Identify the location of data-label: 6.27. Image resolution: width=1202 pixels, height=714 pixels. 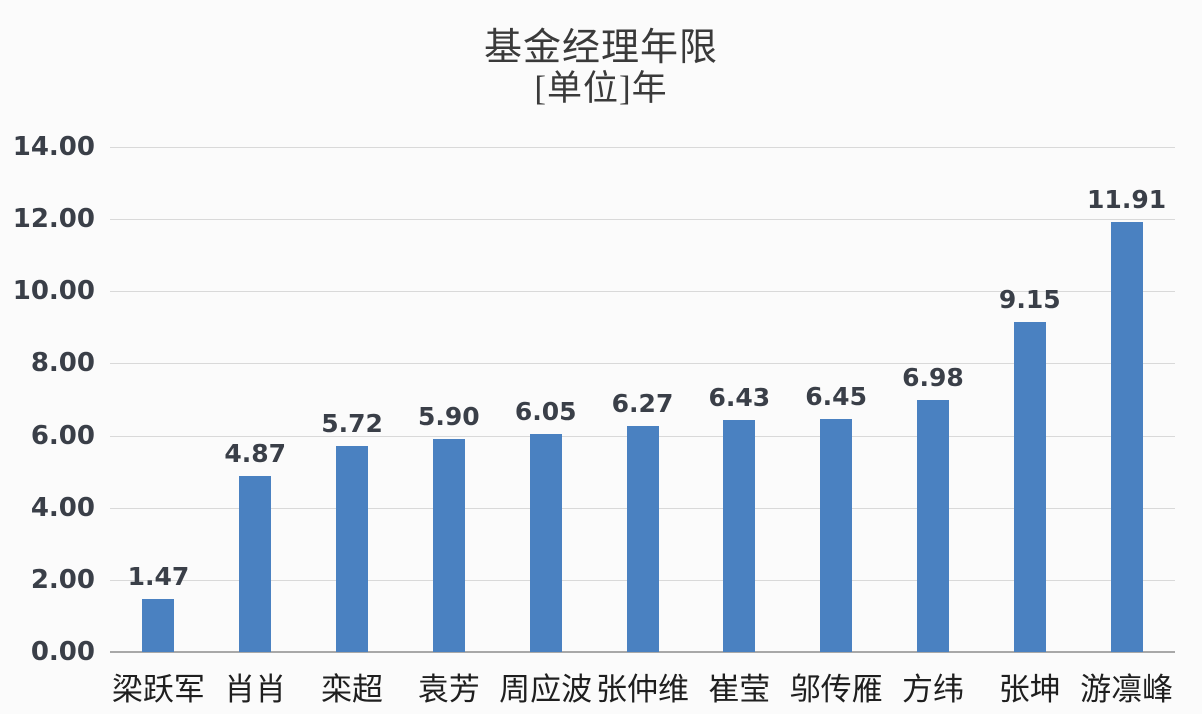
(642, 403).